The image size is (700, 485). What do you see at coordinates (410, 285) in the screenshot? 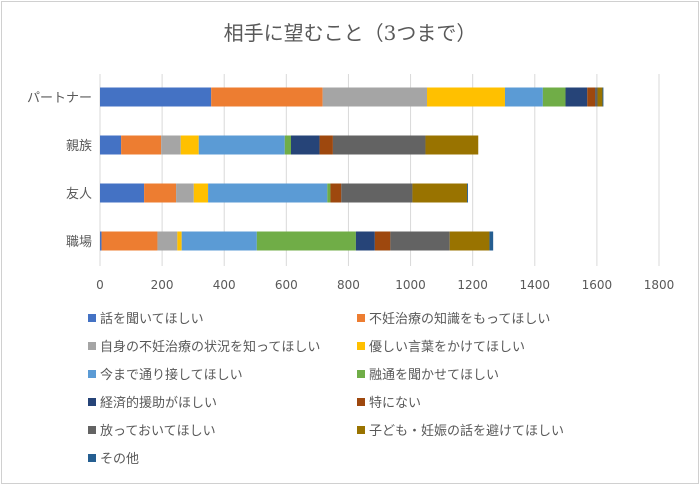
I see `x-tick-label: 1000` at bounding box center [410, 285].